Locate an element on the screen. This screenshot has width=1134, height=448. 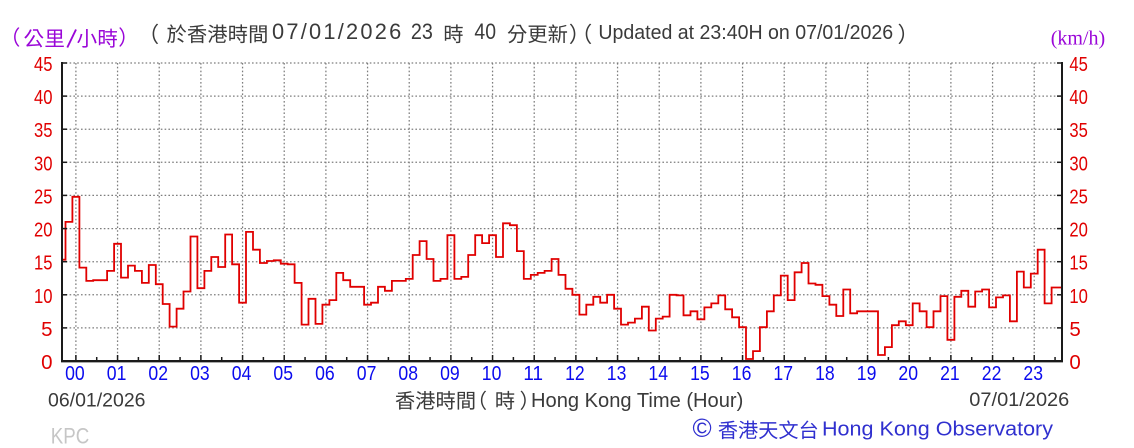
svg-text: 22 is located at coordinates (992, 373).